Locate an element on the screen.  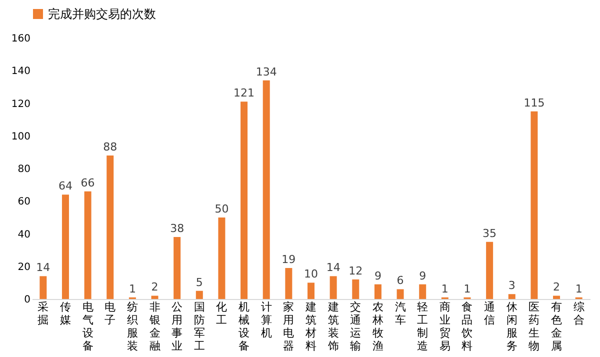
x-tick-label: 化工 is located at coordinates (222, 313).